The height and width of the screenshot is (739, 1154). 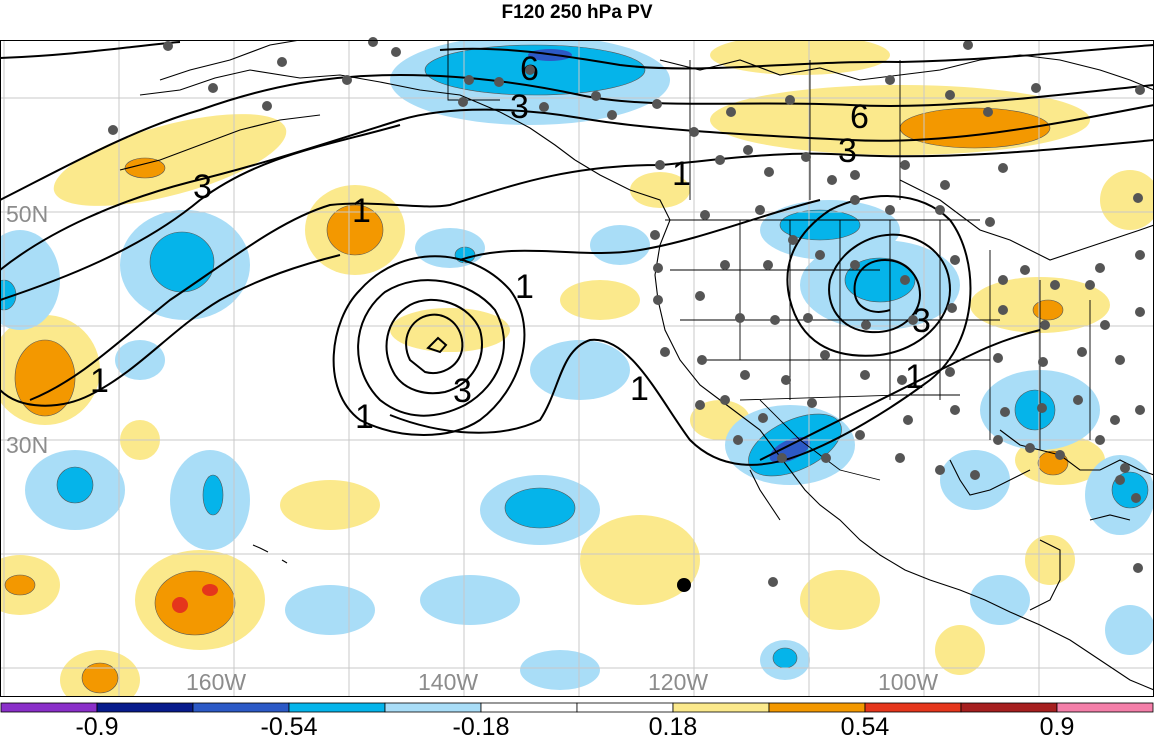 What do you see at coordinates (574, 726) in the screenshot?
I see `colorbar-labels: -0.9 -0.54 -0.18 0.18 0.54 0.9` at bounding box center [574, 726].